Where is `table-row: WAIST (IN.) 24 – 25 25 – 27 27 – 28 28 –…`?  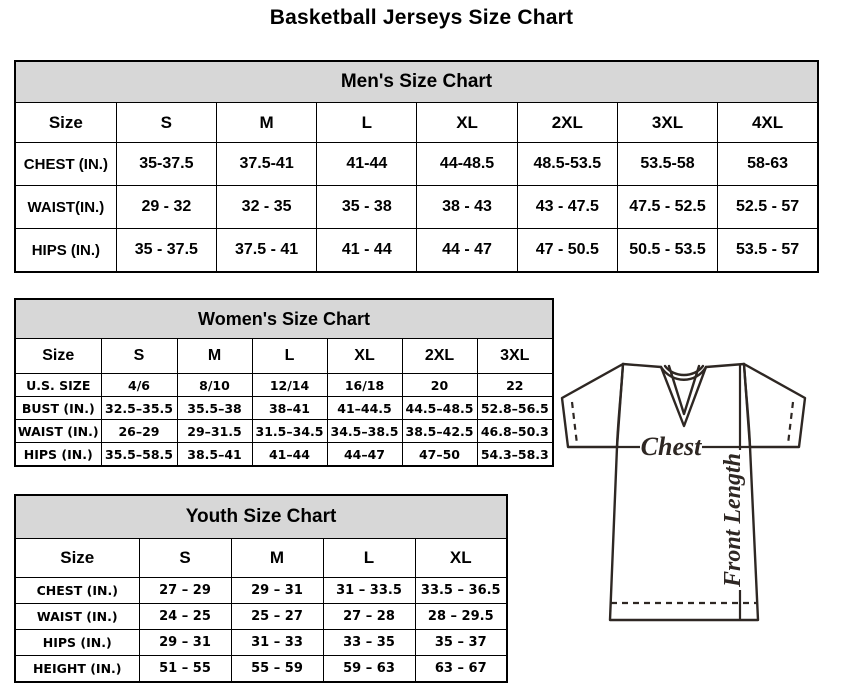 table-row: WAIST (IN.) 24 – 25 25 – 27 27 – 28 28 –… is located at coordinates (261, 616).